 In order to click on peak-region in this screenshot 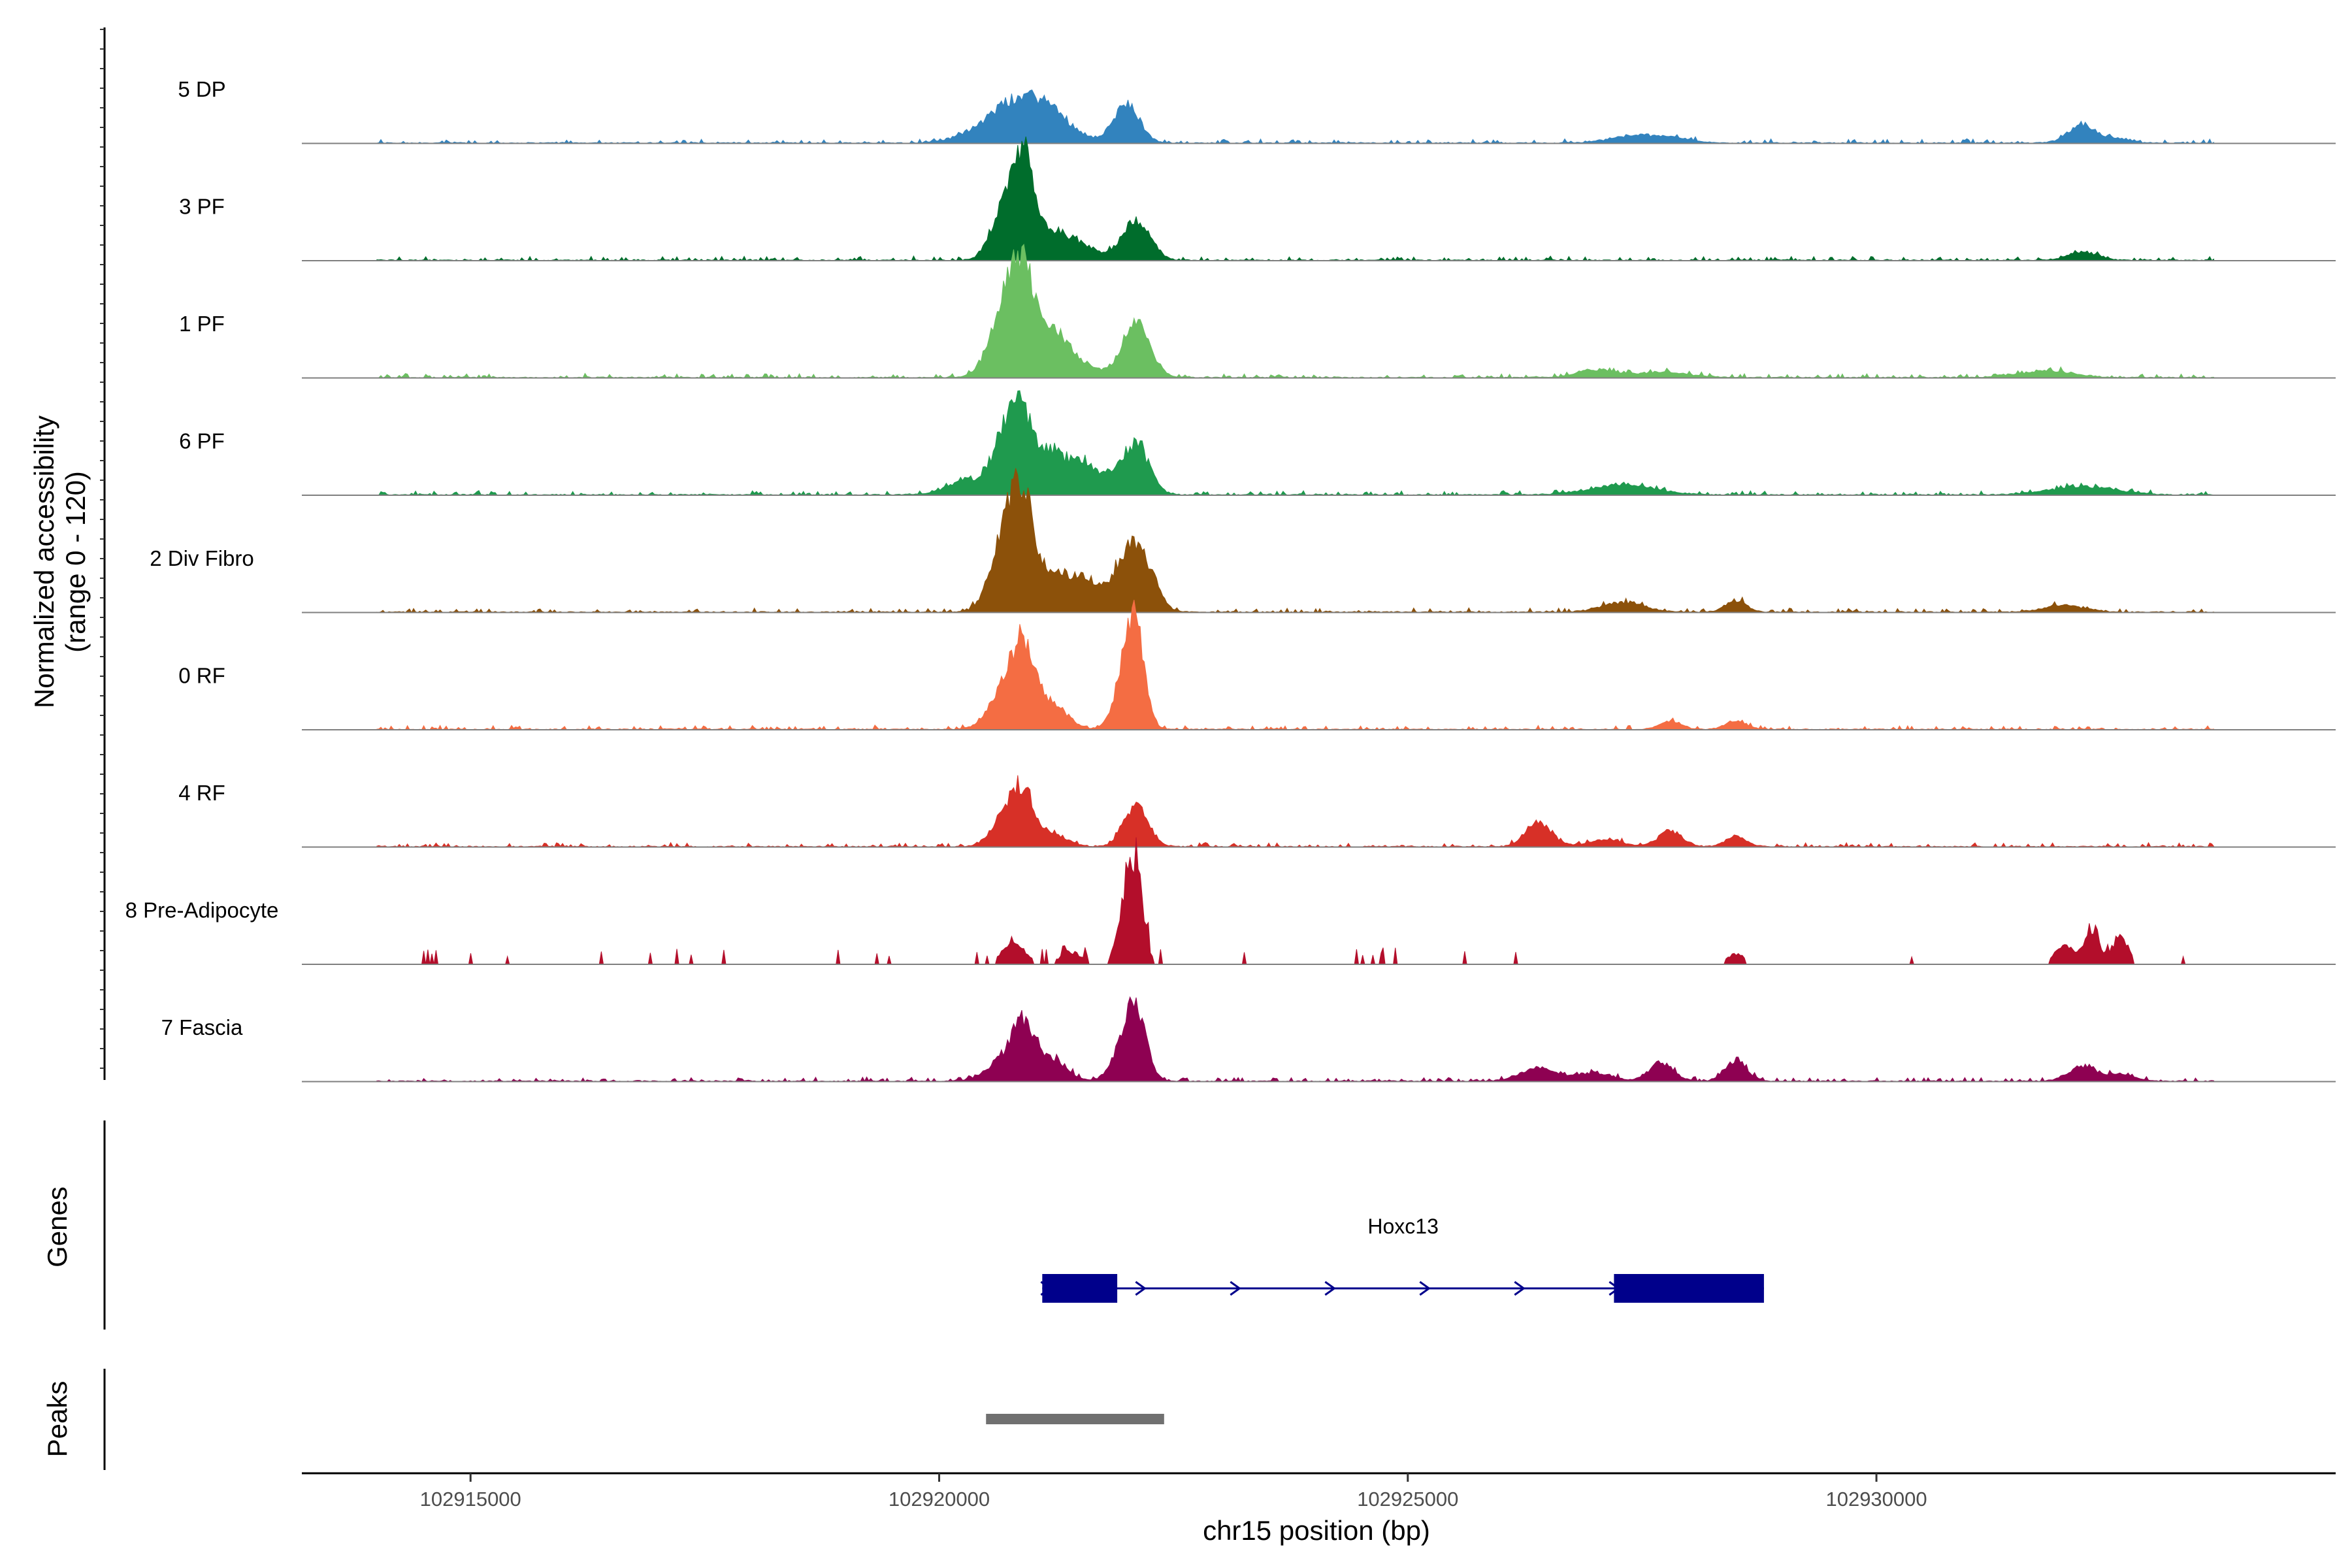, I will do `click(1075, 1419)`.